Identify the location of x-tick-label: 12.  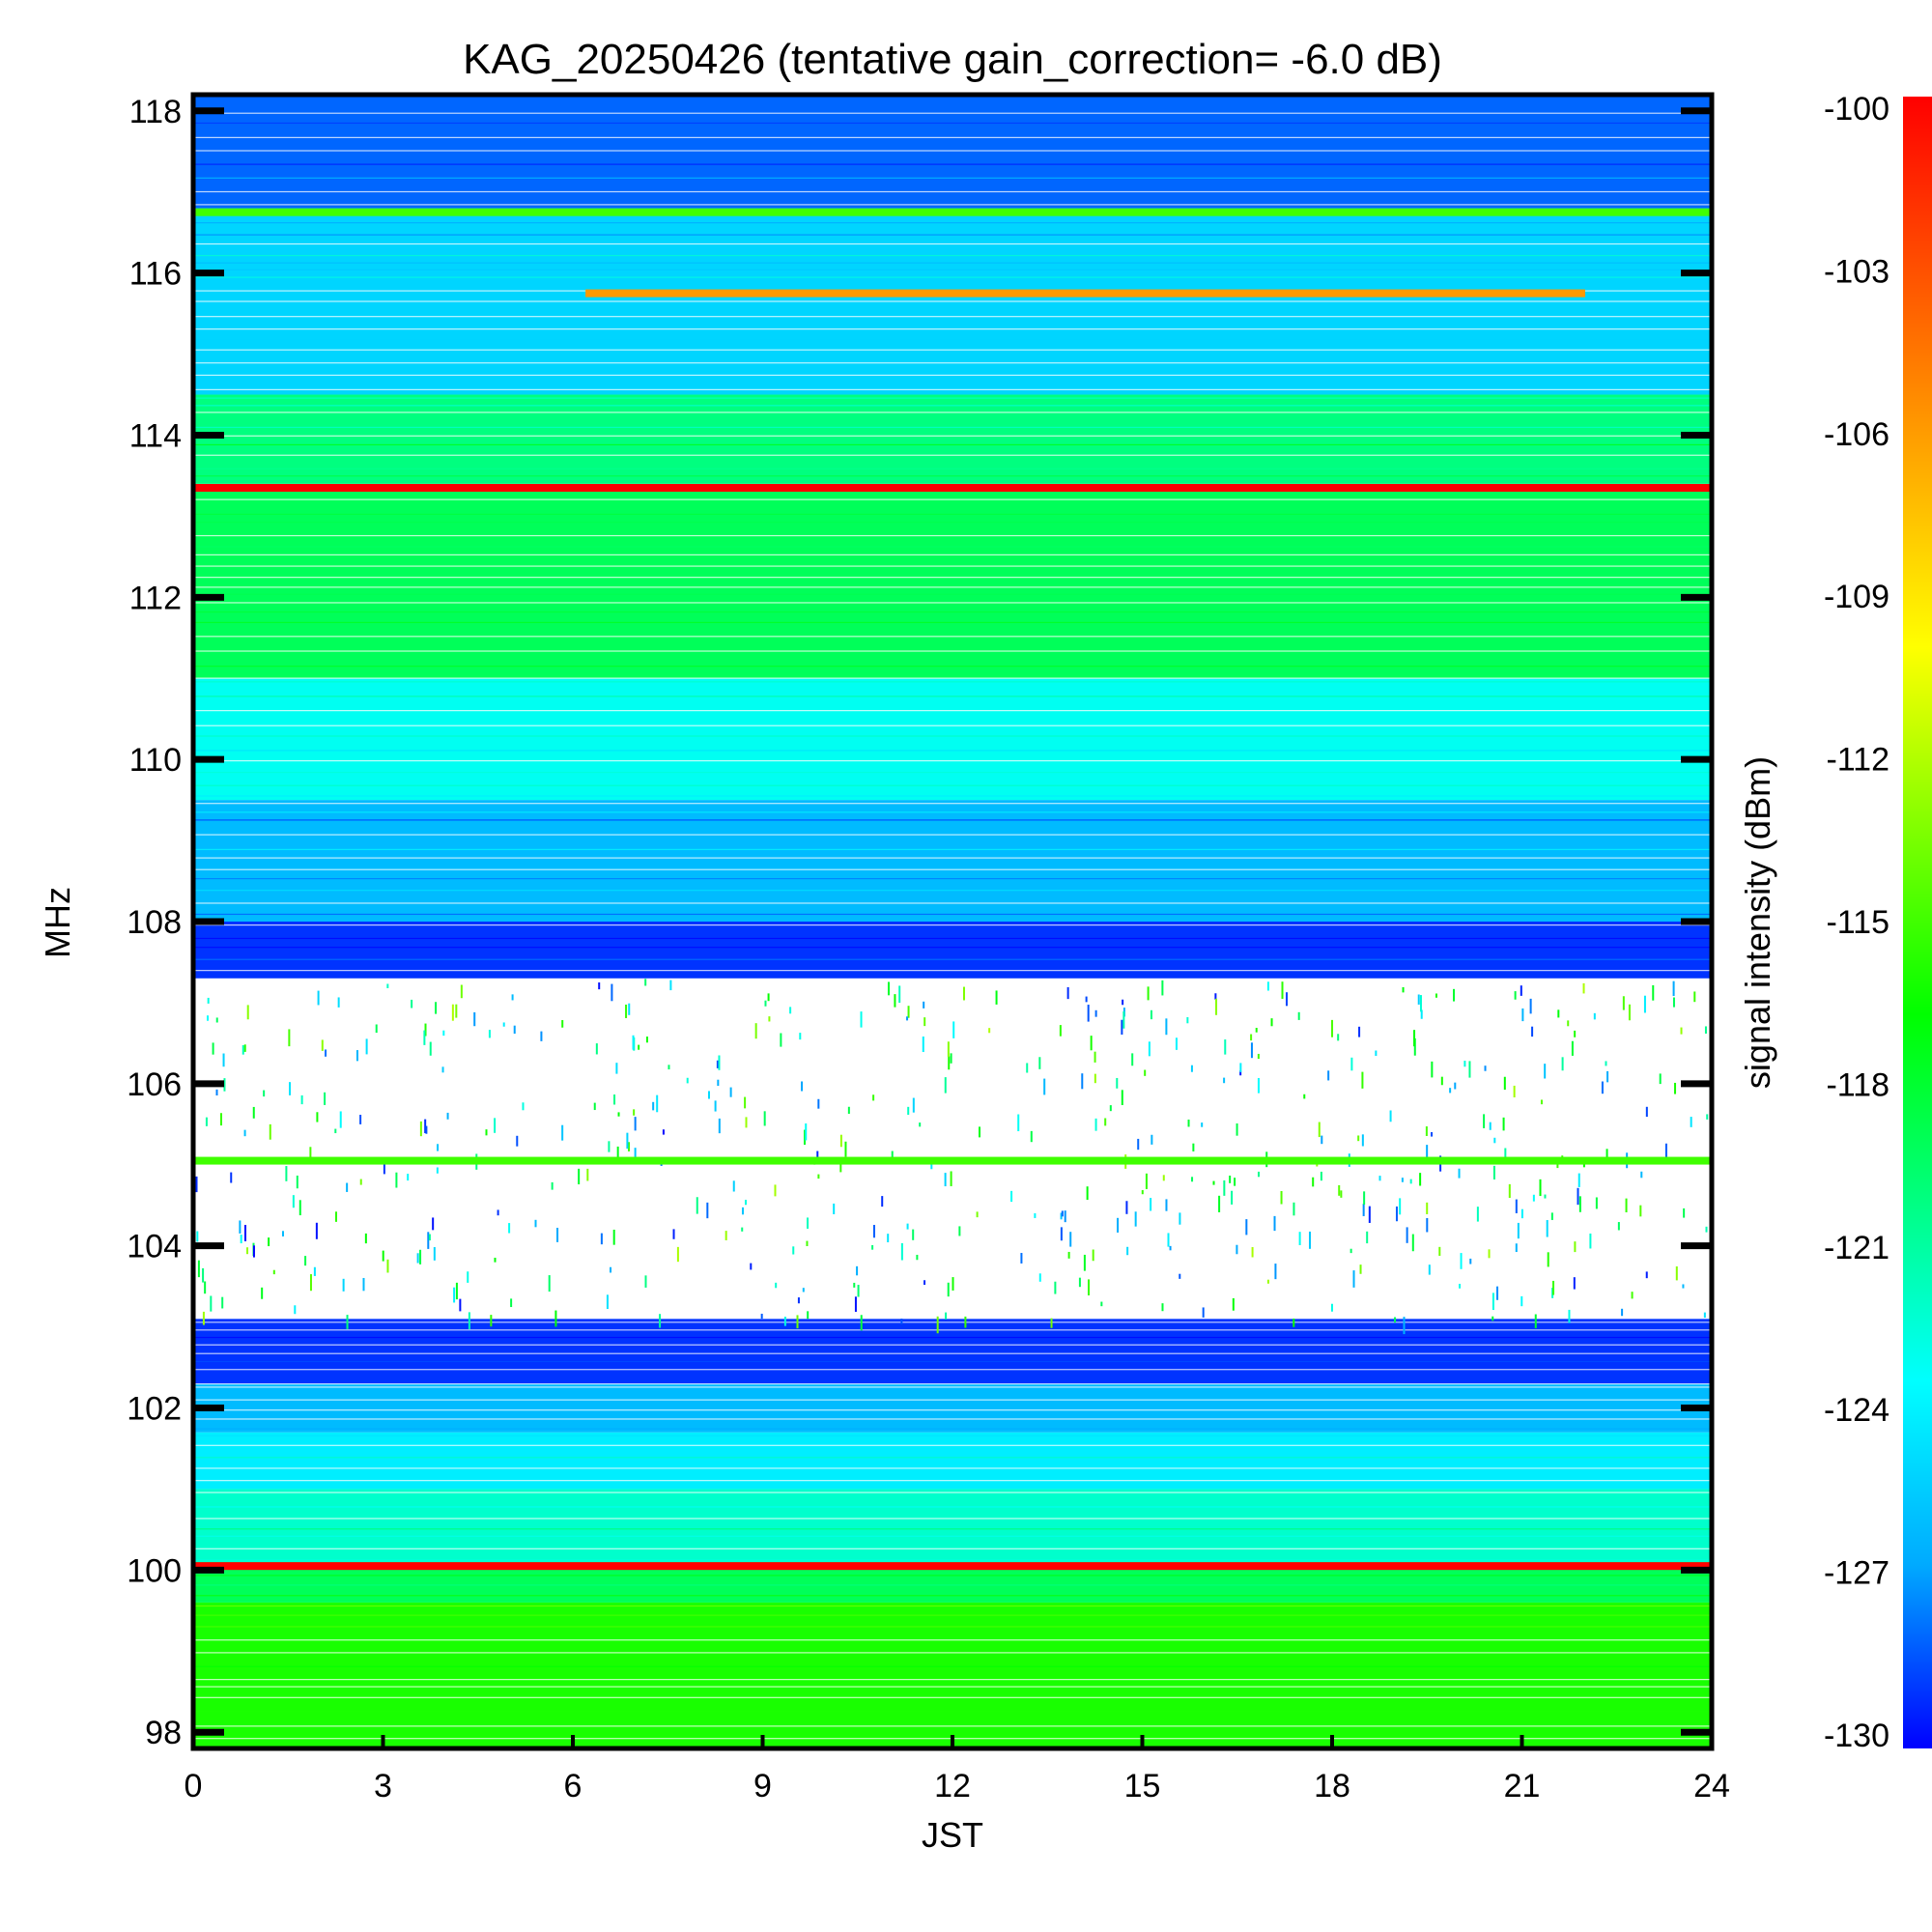
(952, 1786).